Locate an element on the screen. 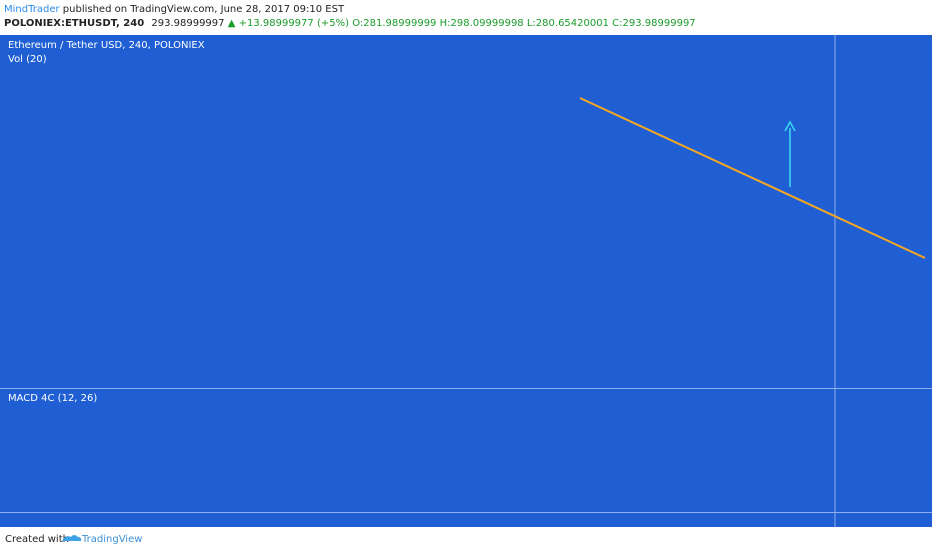 Image resolution: width=932 pixels, height=550 pixels. volume-title: Vol (20) is located at coordinates (27, 59).